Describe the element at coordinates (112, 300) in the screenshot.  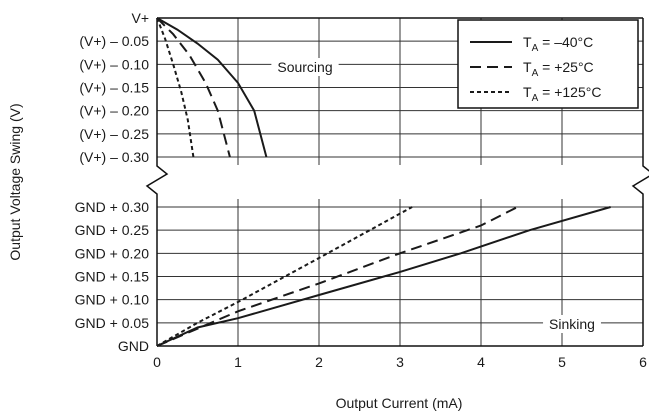
I see `y-tick-label-lower: GND + 0.10` at that location.